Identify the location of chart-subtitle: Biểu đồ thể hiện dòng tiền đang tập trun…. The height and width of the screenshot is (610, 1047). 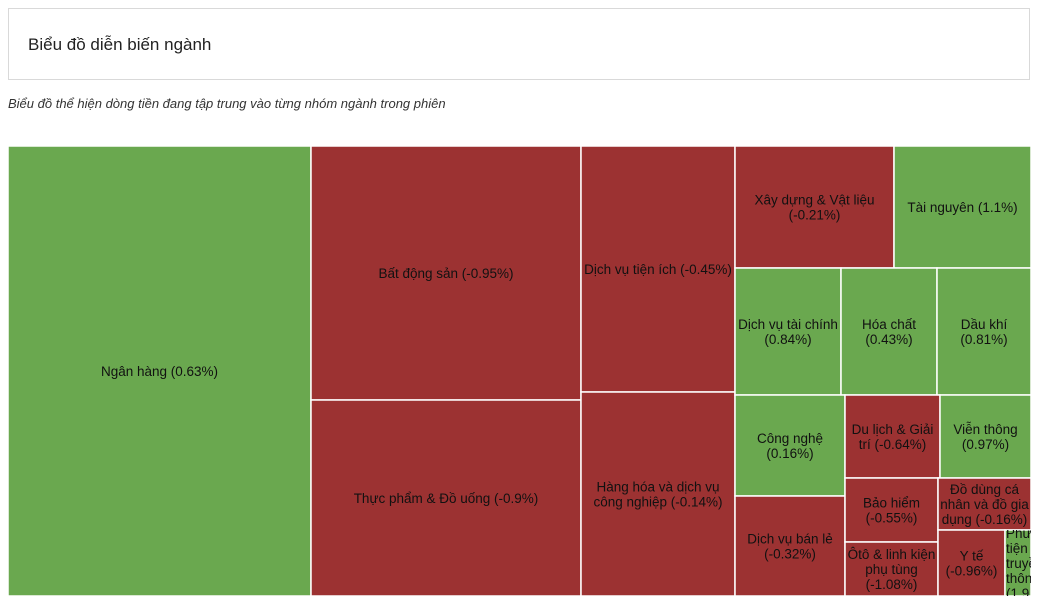
(227, 103).